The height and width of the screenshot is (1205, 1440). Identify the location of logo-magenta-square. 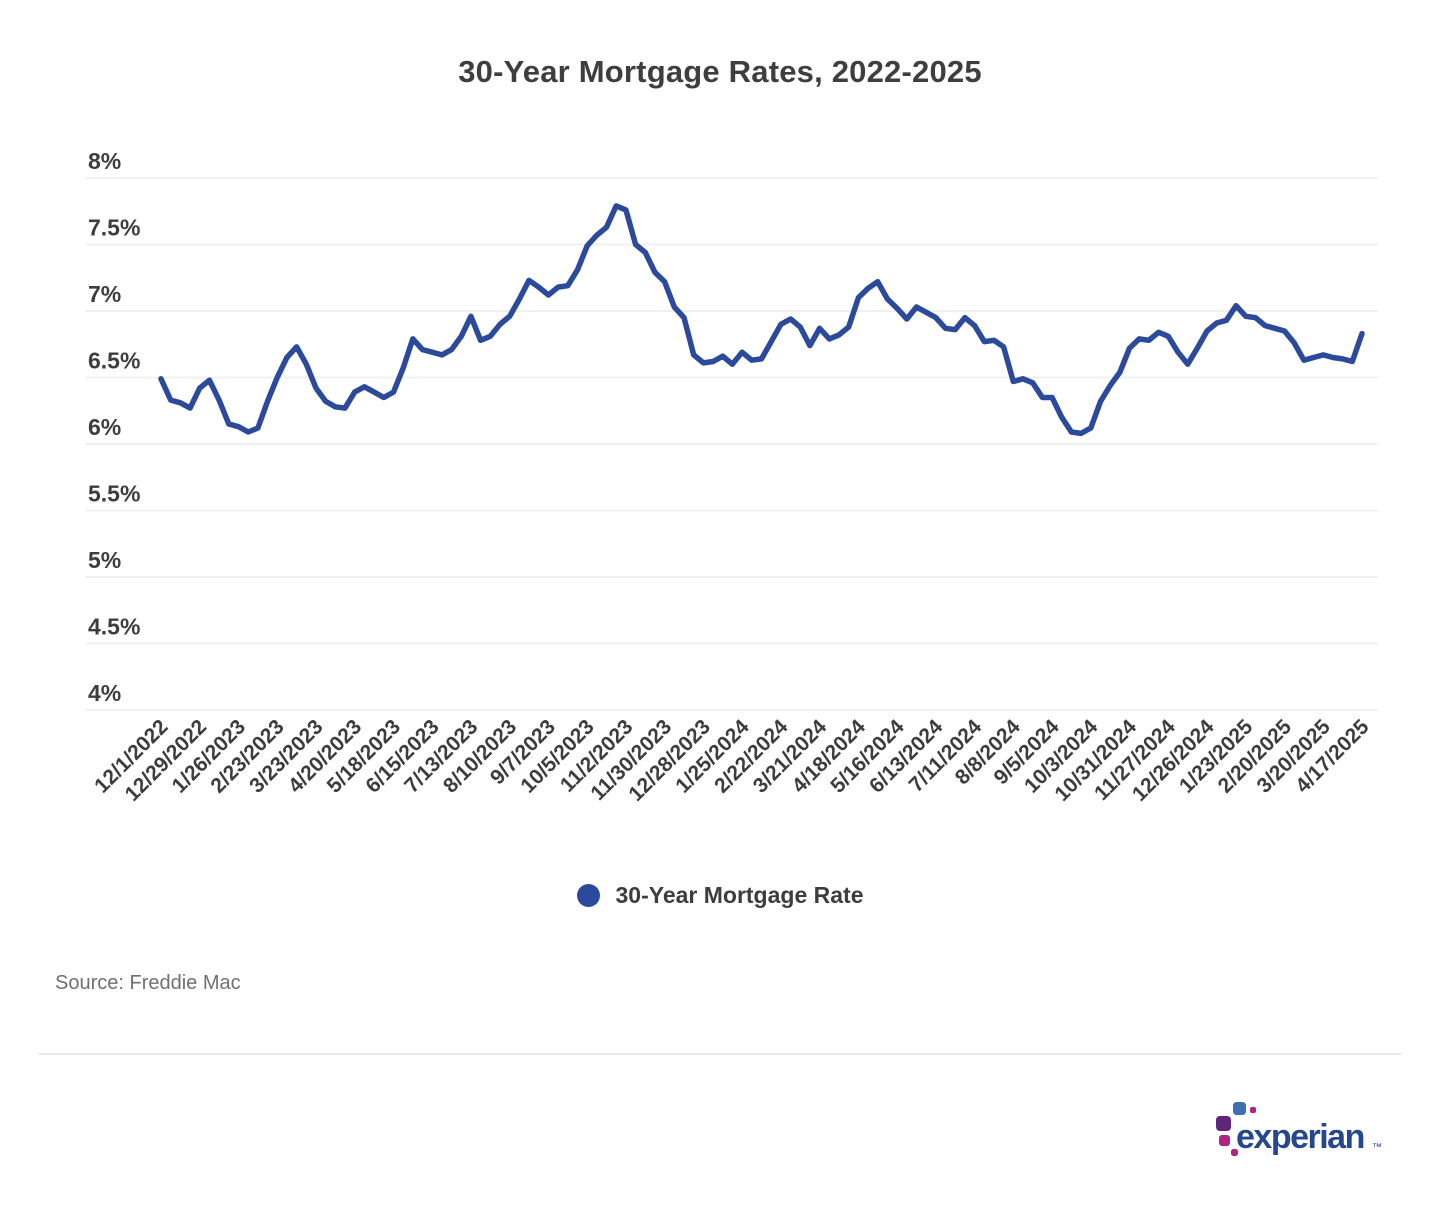
(1224, 1140).